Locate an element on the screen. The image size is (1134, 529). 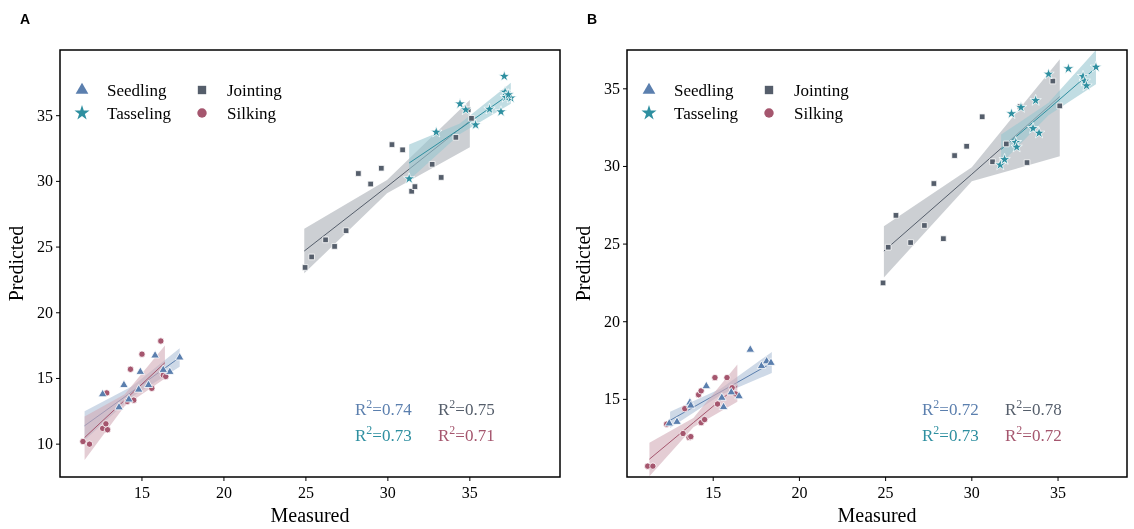
chart-title: A is located at coordinates (25, 19).